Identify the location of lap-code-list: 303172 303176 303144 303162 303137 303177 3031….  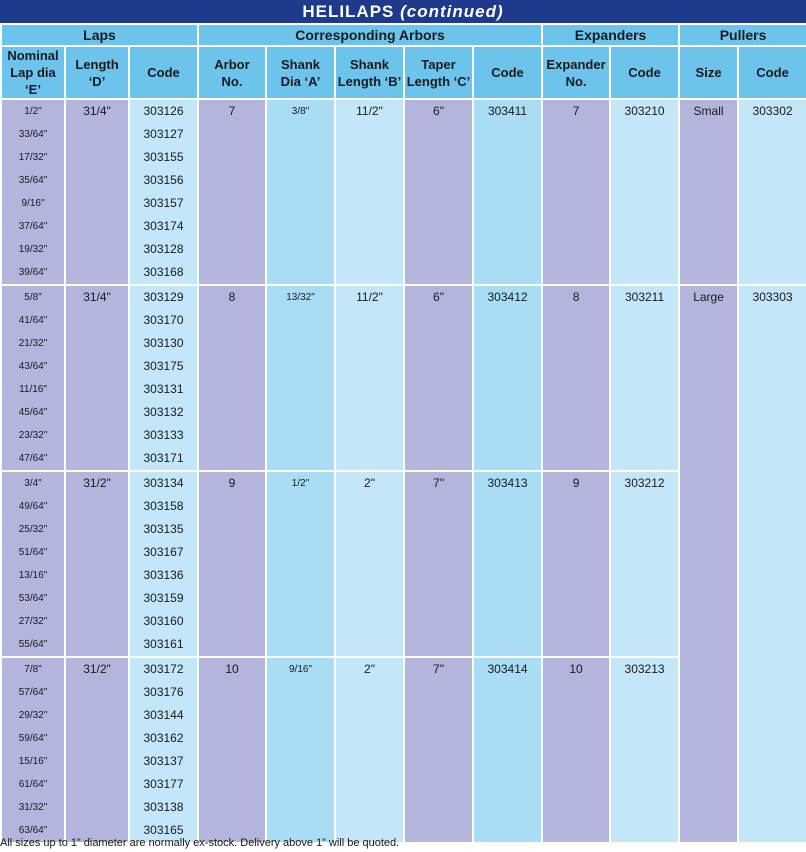
(163, 750).